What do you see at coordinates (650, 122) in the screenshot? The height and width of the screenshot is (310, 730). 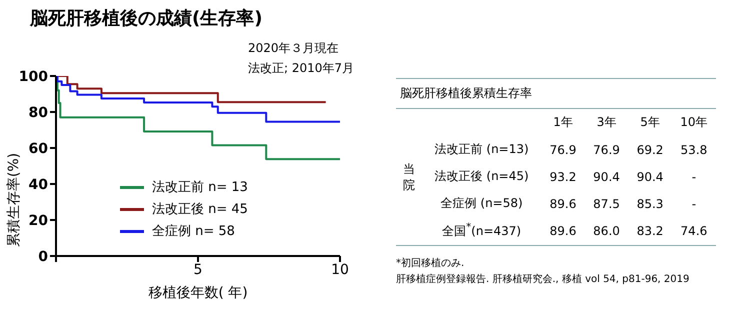 I see `category-label: 5年` at bounding box center [650, 122].